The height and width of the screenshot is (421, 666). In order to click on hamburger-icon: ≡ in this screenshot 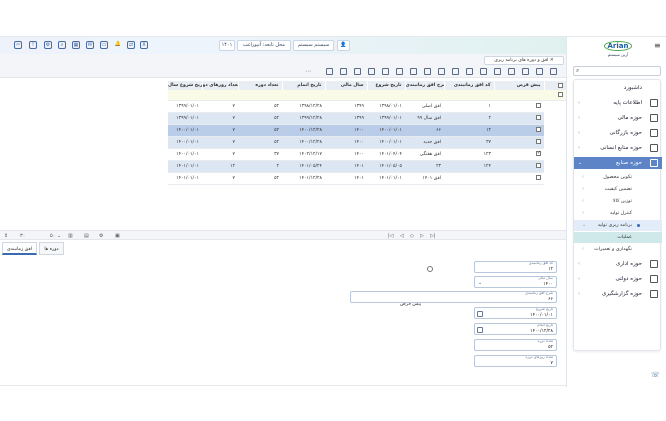, I will do `click(657, 45)`.